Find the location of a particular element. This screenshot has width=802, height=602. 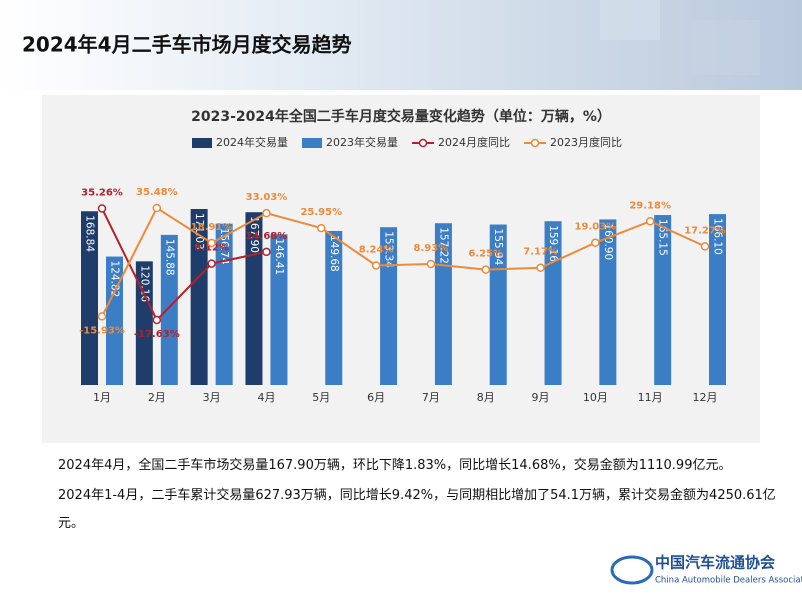

line-value-label: 17.27% is located at coordinates (705, 230).